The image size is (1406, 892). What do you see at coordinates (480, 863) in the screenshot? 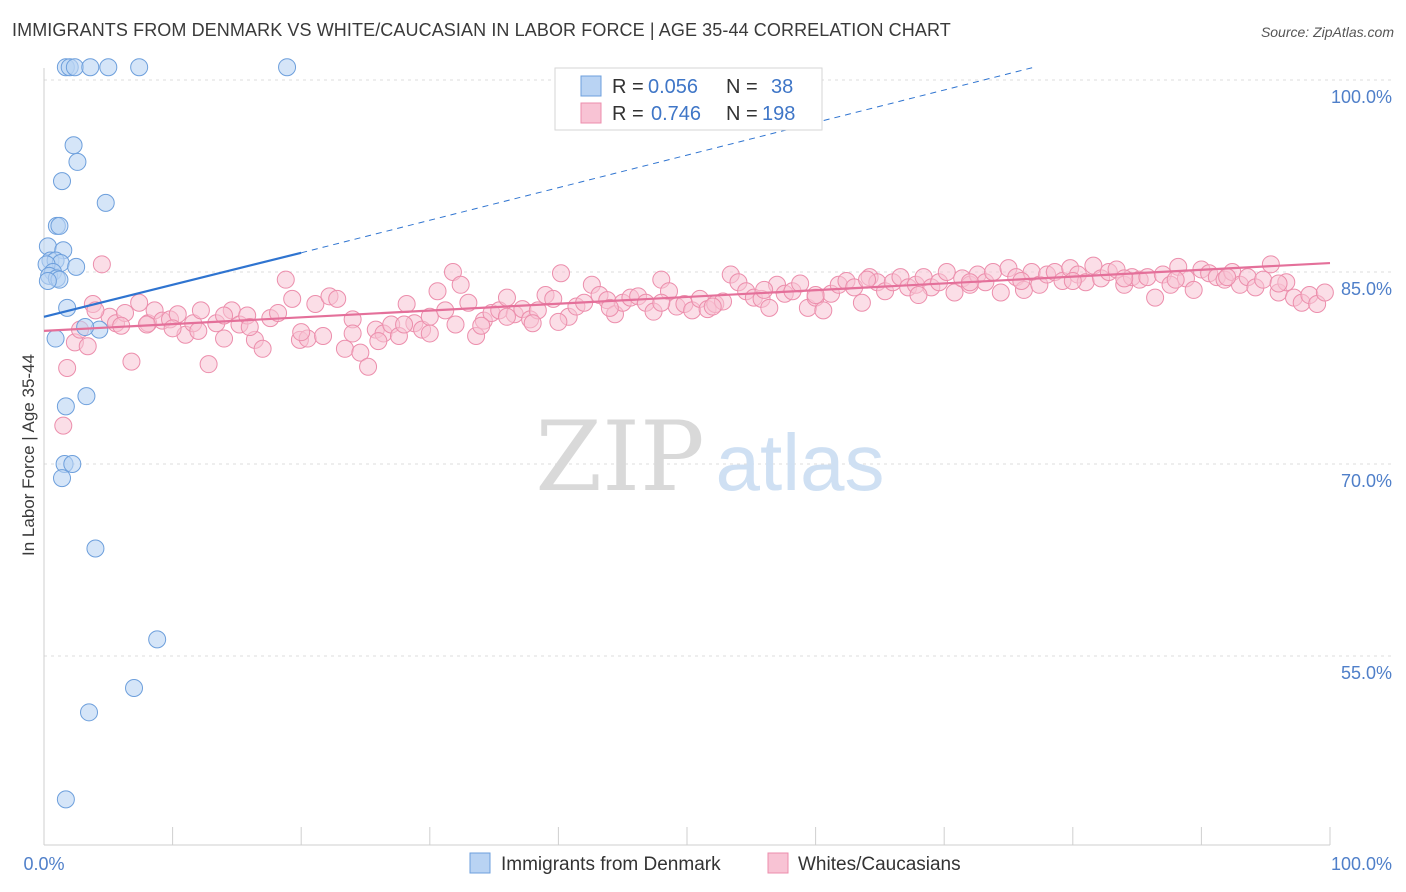
I see `bottom-legend-swatch-blue` at bounding box center [480, 863].